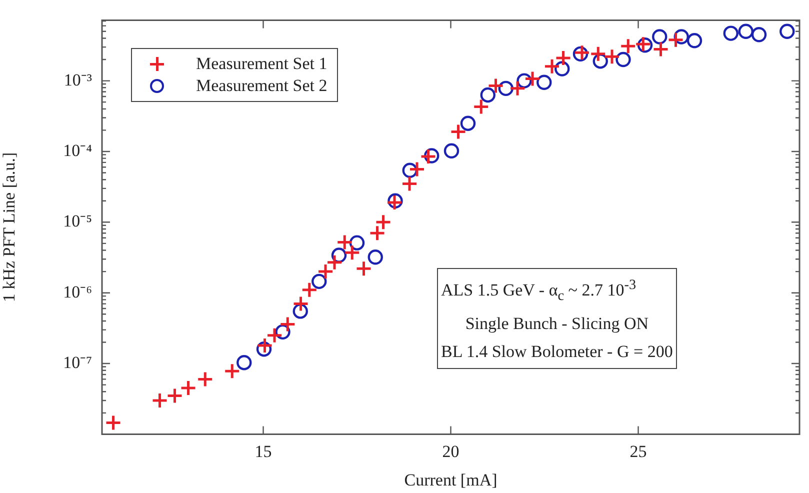  Describe the element at coordinates (262, 86) in the screenshot. I see `legend-label: Measurement Set 2` at that location.